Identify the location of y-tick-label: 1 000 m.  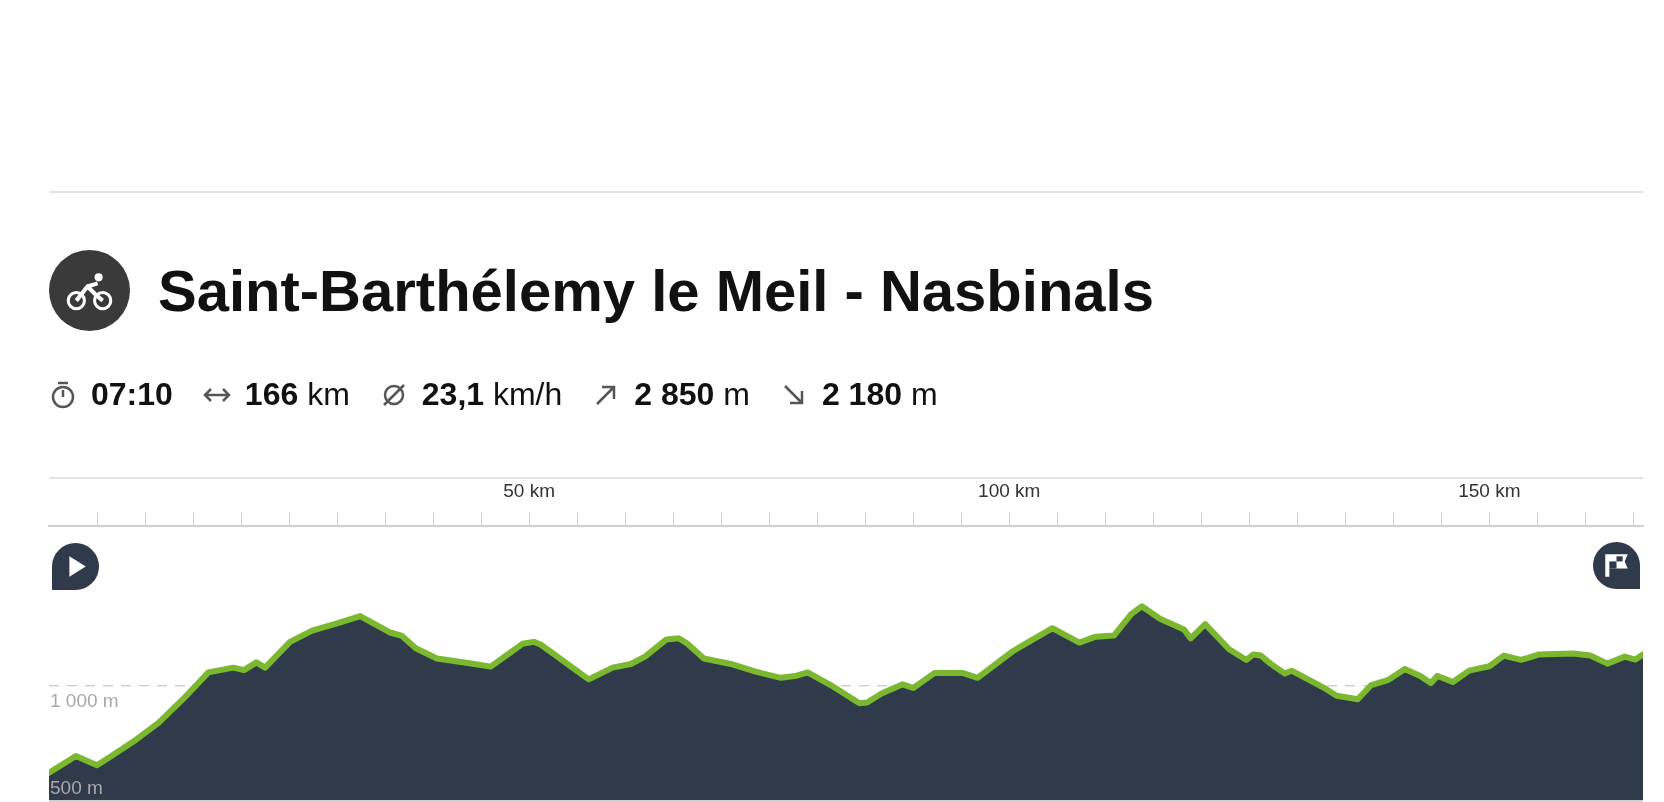
(84, 700).